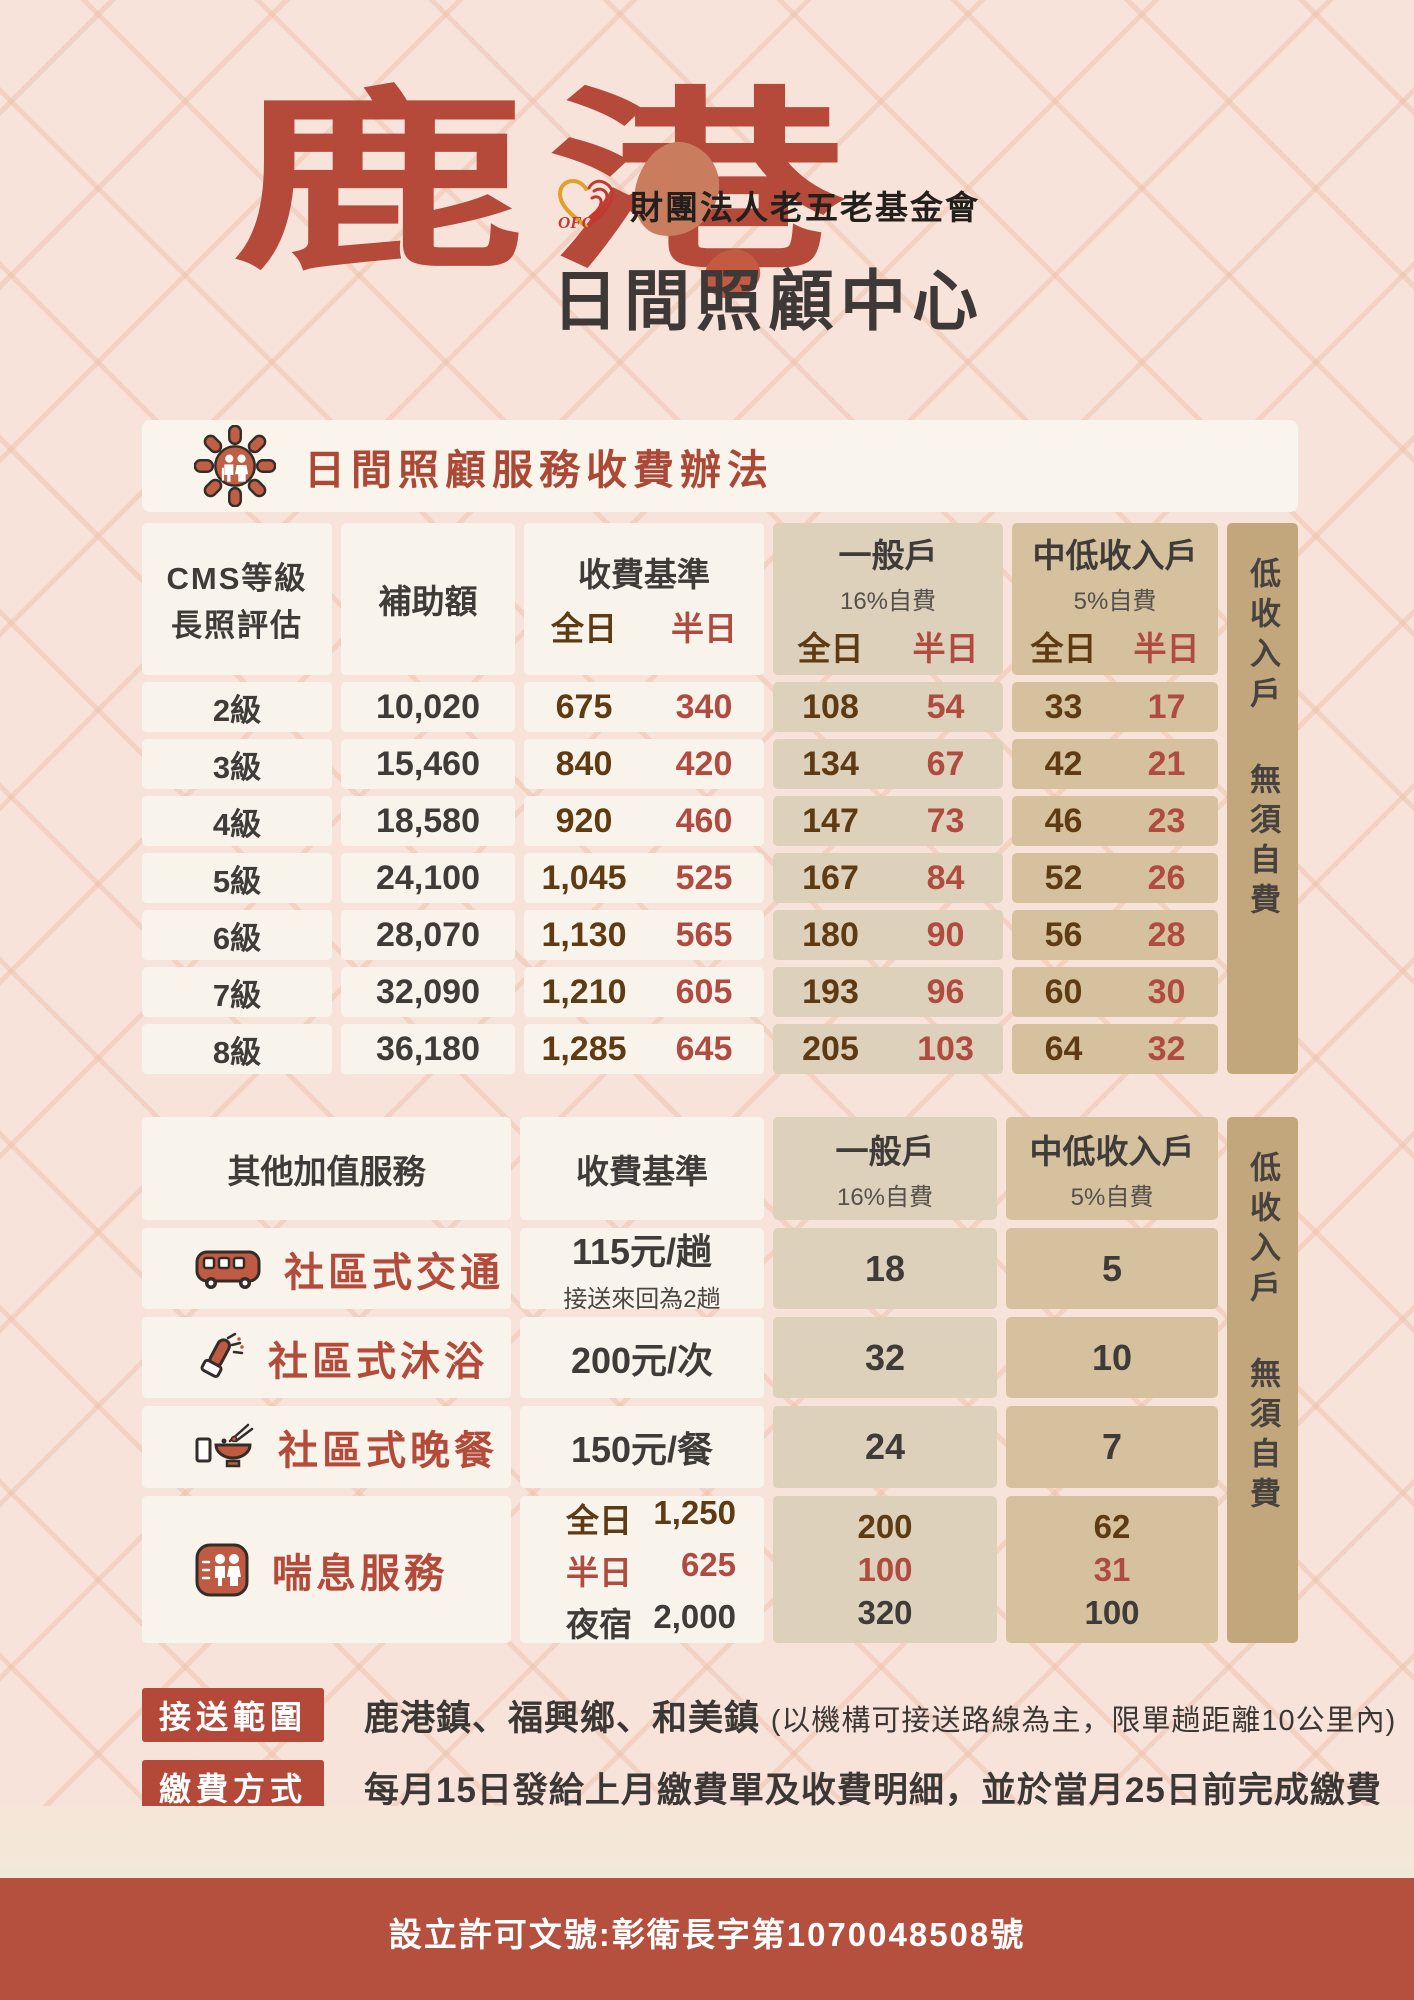  I want to click on sun-elderly-icon, so click(235, 466).